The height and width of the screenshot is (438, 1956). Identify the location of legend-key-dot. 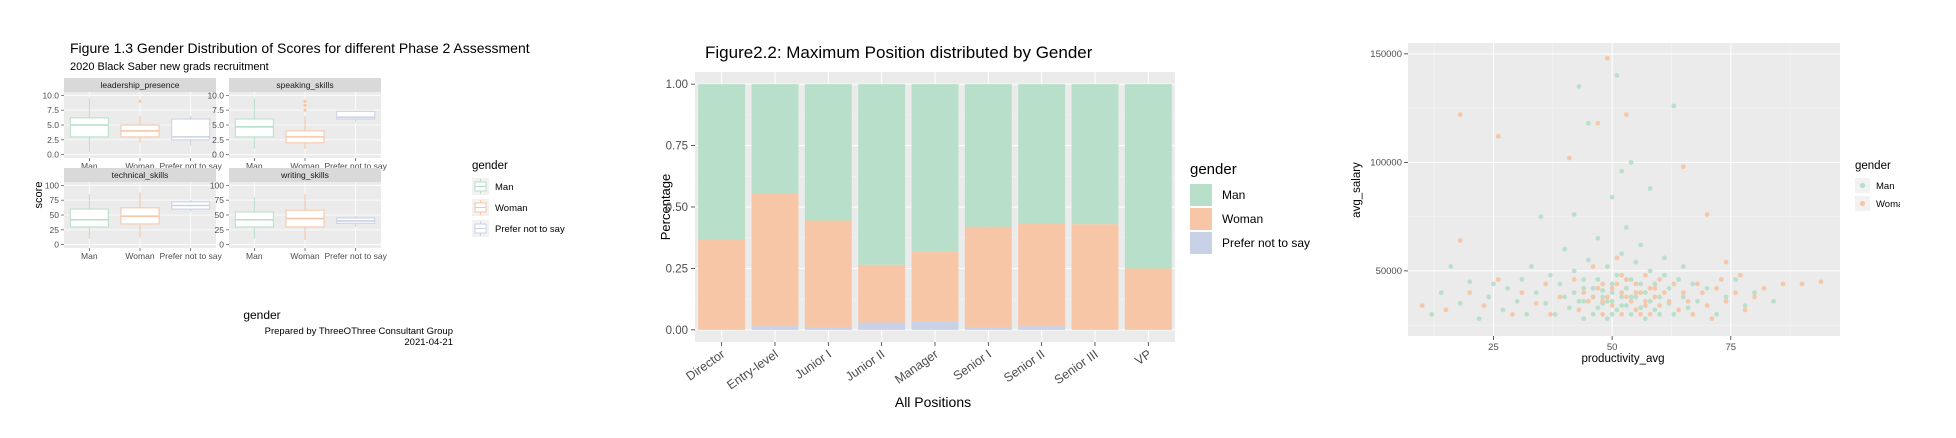
(1862, 203).